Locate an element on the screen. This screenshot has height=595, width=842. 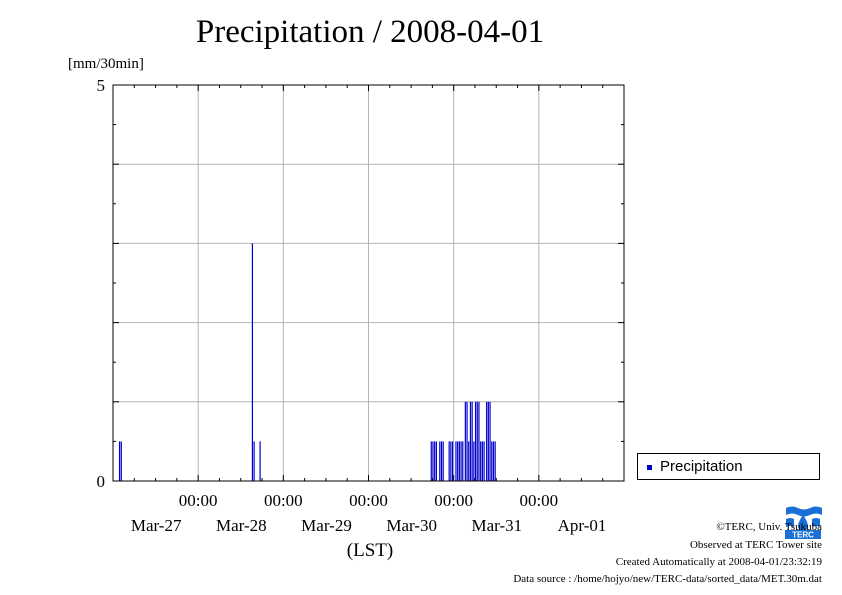
x-tick-date-label: Mar-27 is located at coordinates (156, 525).